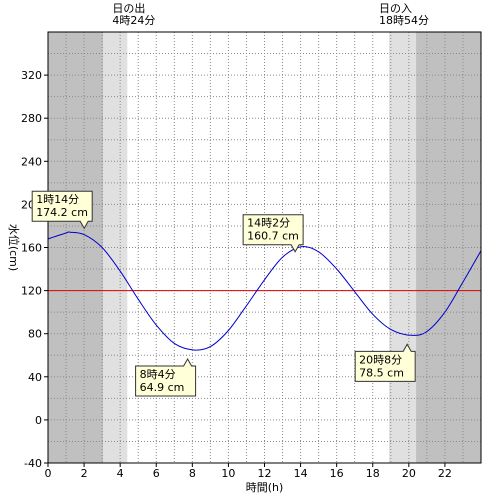  I want to click on sunrise-label: 日の出, so click(128, 8).